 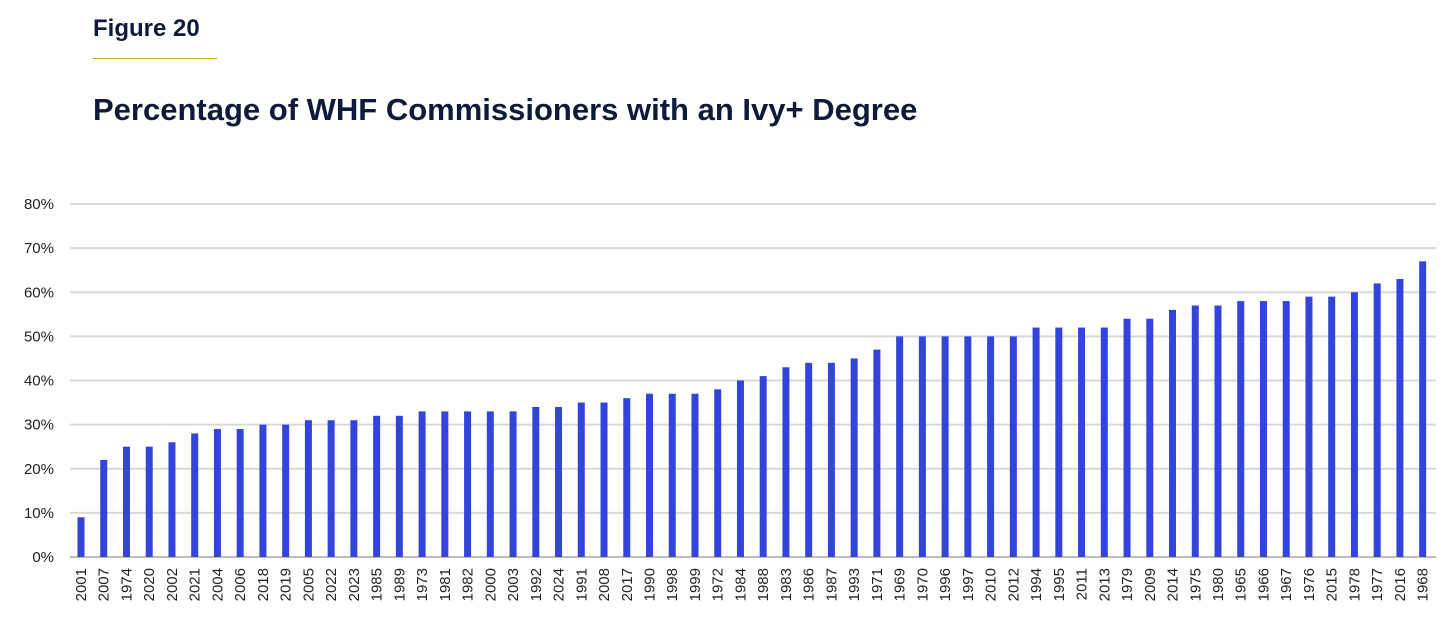 What do you see at coordinates (1400, 584) in the screenshot?
I see `x-tick-label: 2016` at bounding box center [1400, 584].